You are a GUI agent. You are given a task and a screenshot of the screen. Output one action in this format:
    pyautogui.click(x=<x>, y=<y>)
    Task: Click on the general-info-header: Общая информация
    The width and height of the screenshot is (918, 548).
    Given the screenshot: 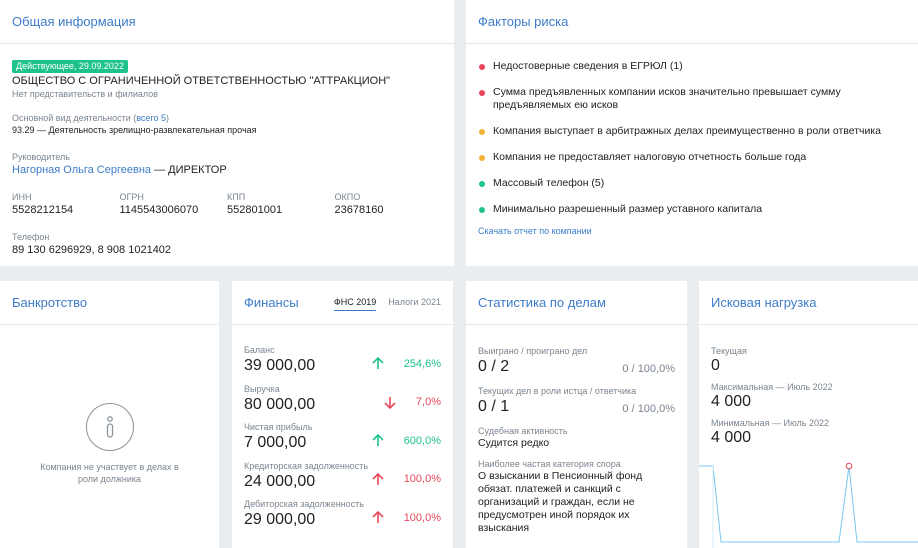 What is the action you would take?
    pyautogui.click(x=227, y=22)
    